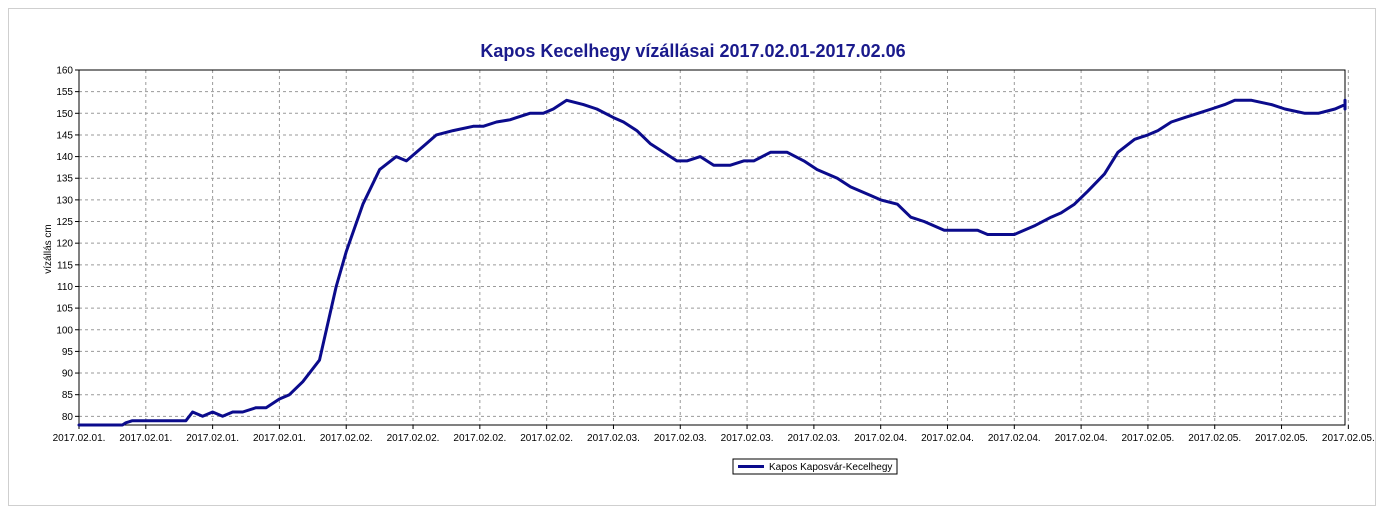 The height and width of the screenshot is (516, 1386). Describe the element at coordinates (64, 71) in the screenshot. I see `y-tick-label: 160` at that location.